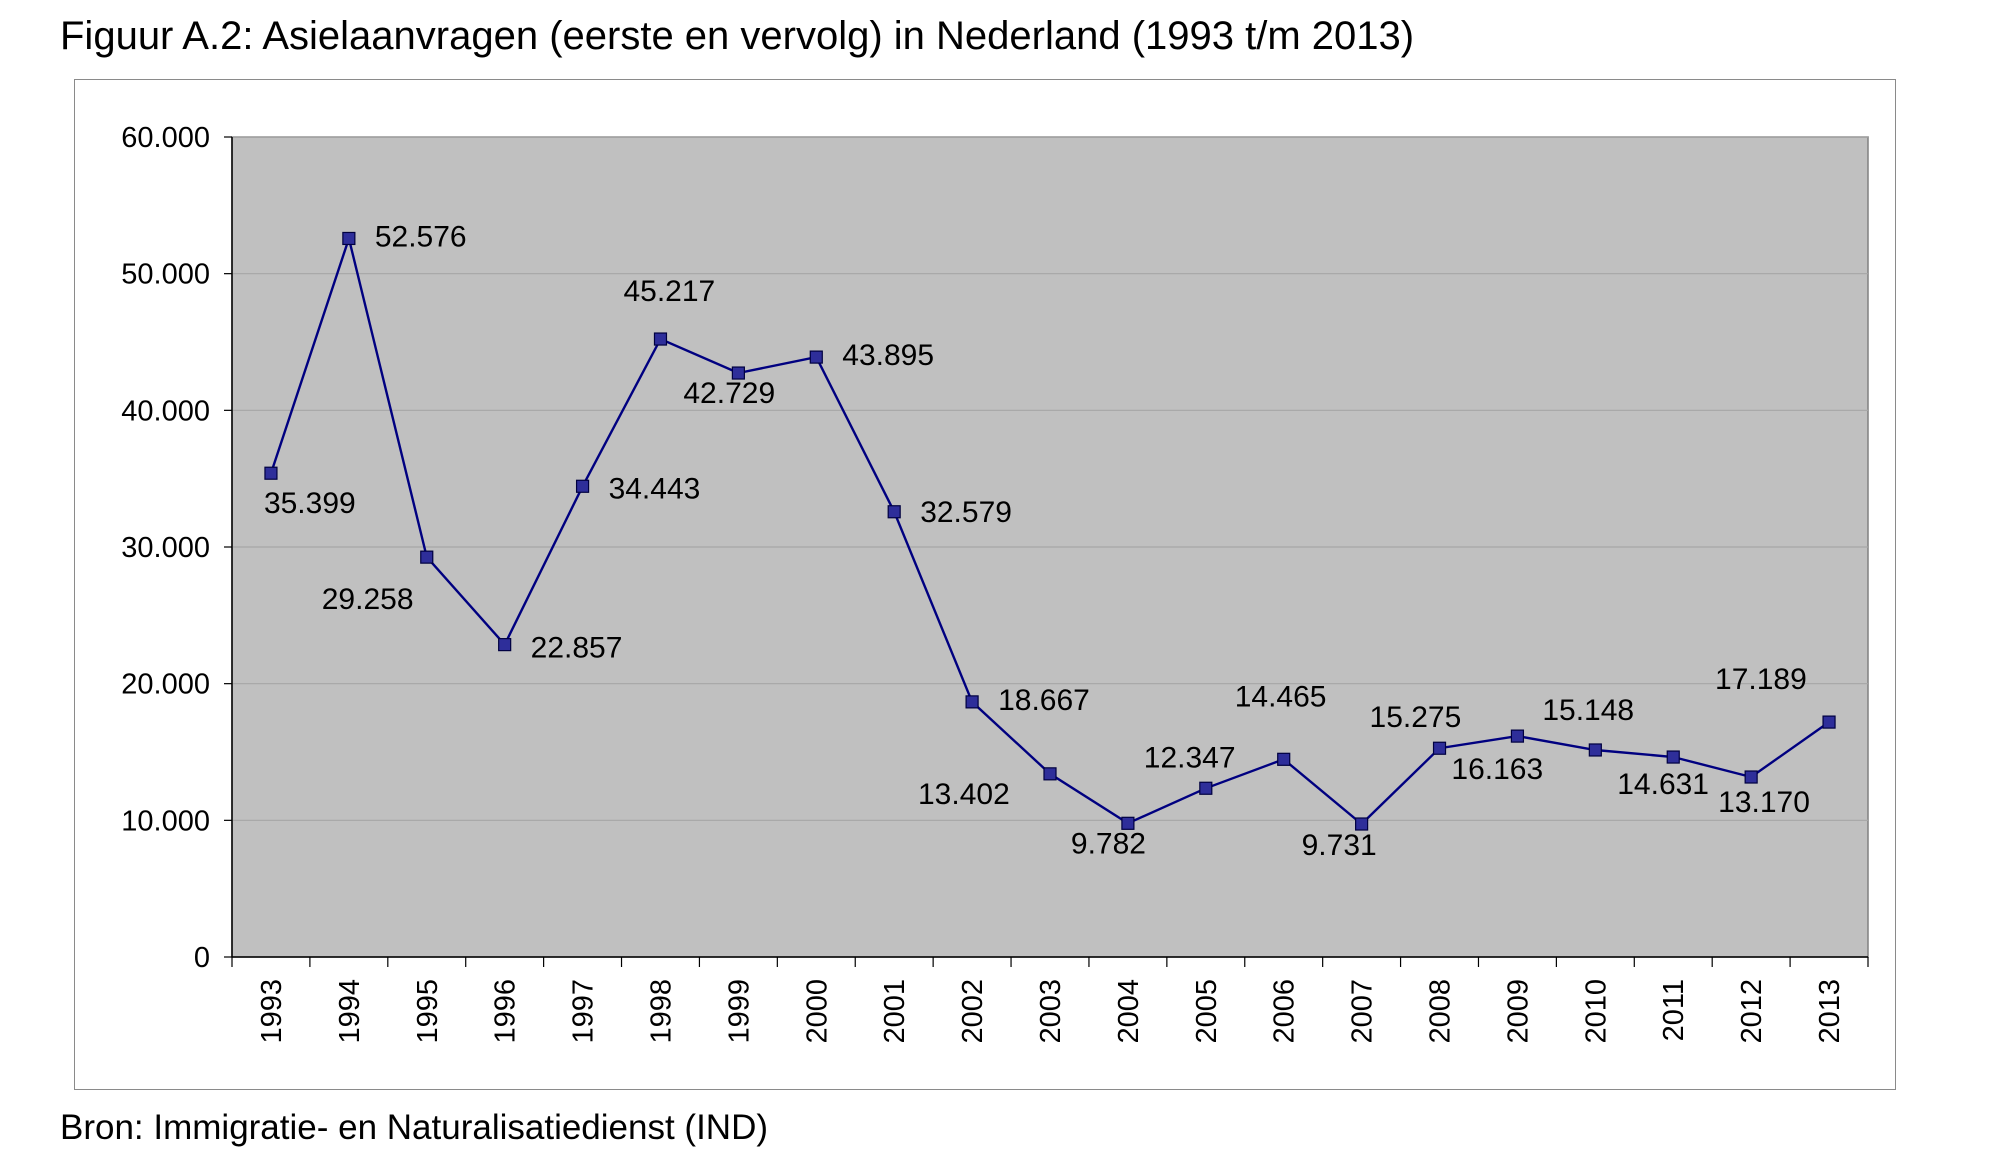 This screenshot has height=1166, width=1994. What do you see at coordinates (655, 488) in the screenshot?
I see `data-label: 34.443` at bounding box center [655, 488].